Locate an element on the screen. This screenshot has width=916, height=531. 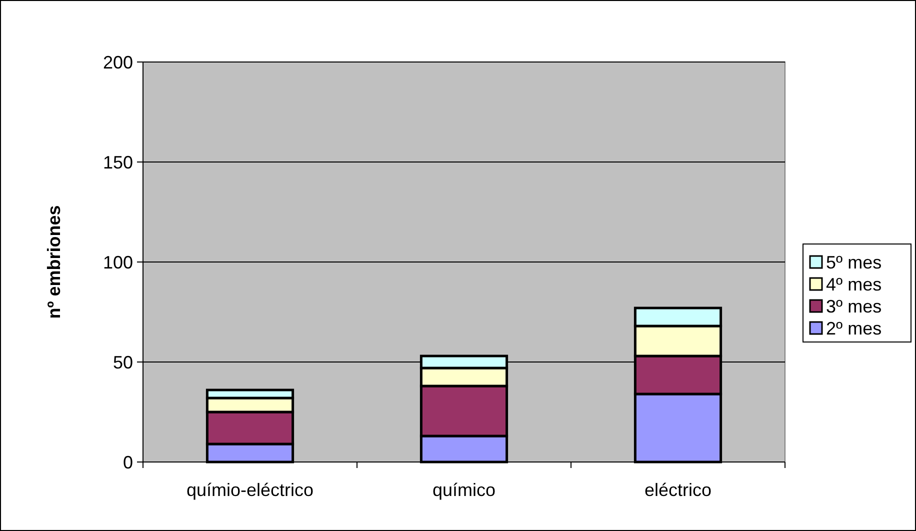
y-tick-label: 100 is located at coordinates (117, 262).